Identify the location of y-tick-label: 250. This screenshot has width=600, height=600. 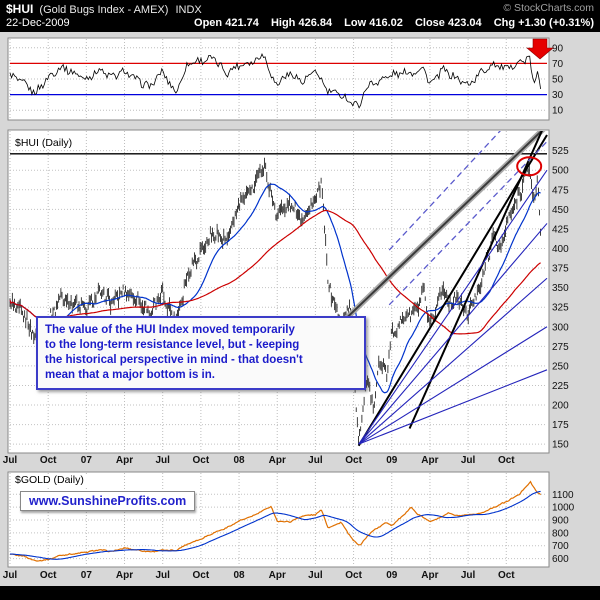
(560, 366).